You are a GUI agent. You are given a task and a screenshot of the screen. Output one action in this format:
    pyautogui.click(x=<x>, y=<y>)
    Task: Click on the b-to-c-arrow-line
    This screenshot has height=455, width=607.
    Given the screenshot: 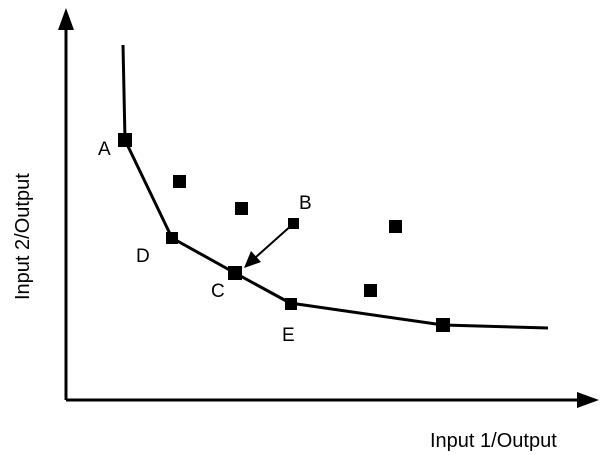 What is the action you would take?
    pyautogui.click(x=274, y=240)
    